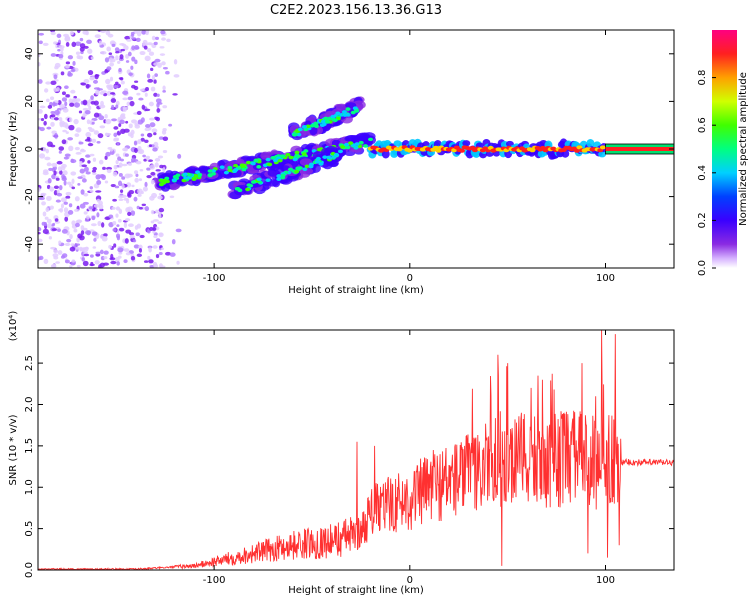 This screenshot has width=750, height=600. What do you see at coordinates (639, 149) in the screenshot?
I see `heatmap-feature-tail` at bounding box center [639, 149].